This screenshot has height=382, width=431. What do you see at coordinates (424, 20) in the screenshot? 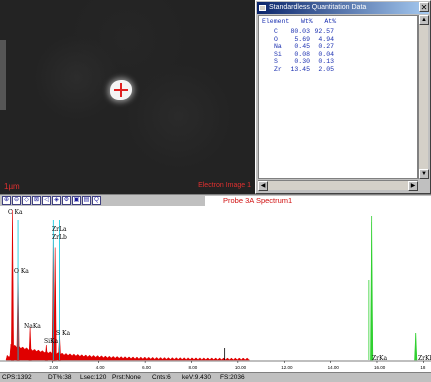
I see `scroll-up-icon: ▲` at bounding box center [424, 20].